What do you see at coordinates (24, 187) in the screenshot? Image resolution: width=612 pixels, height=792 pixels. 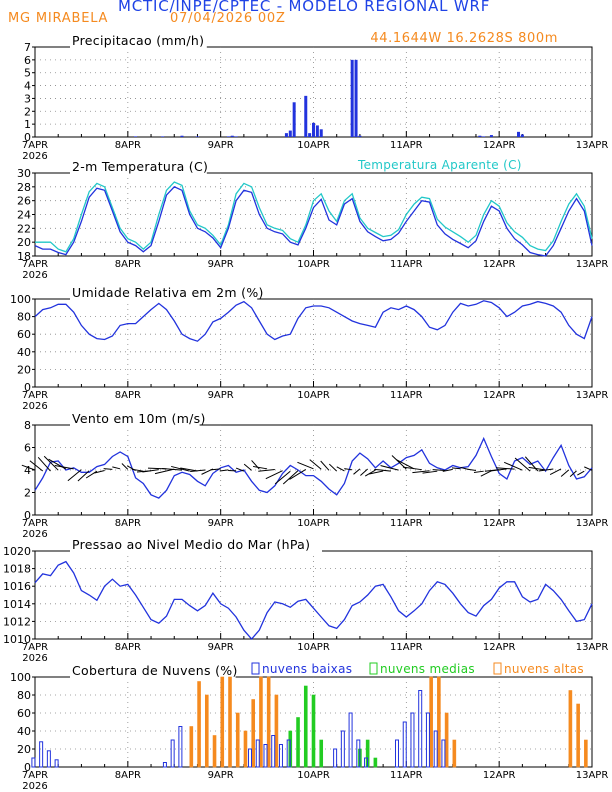 I see `y-tick-label: 28` at bounding box center [24, 187].